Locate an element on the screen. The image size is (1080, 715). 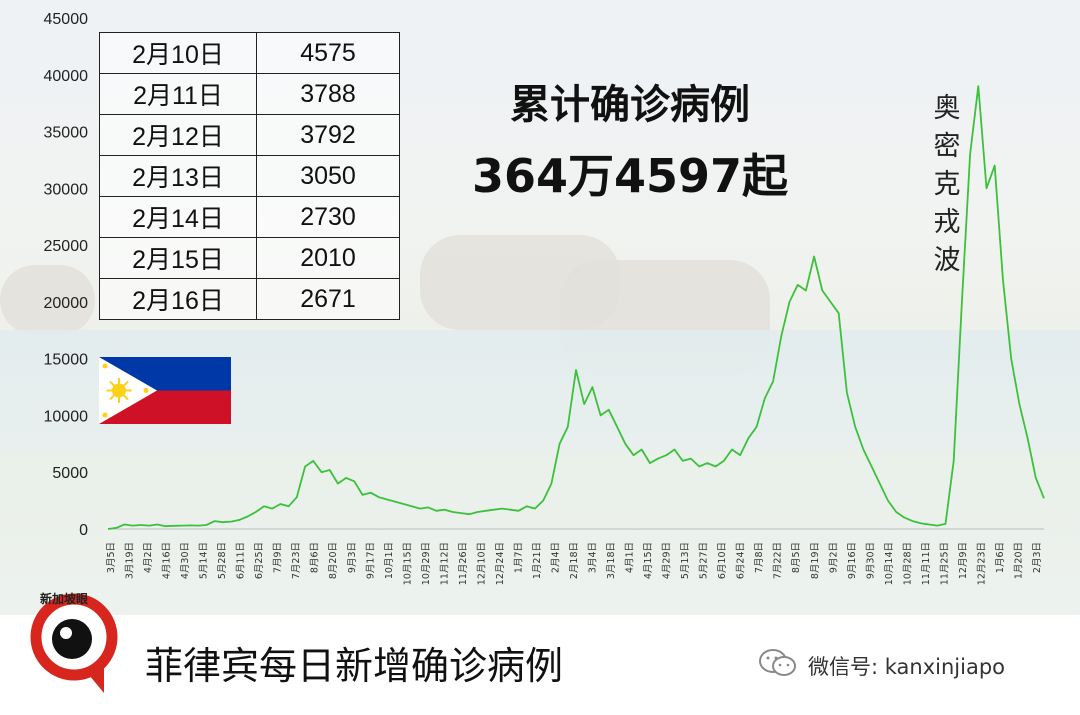
x-tick-label: 2月18日 is located at coordinates (574, 560).